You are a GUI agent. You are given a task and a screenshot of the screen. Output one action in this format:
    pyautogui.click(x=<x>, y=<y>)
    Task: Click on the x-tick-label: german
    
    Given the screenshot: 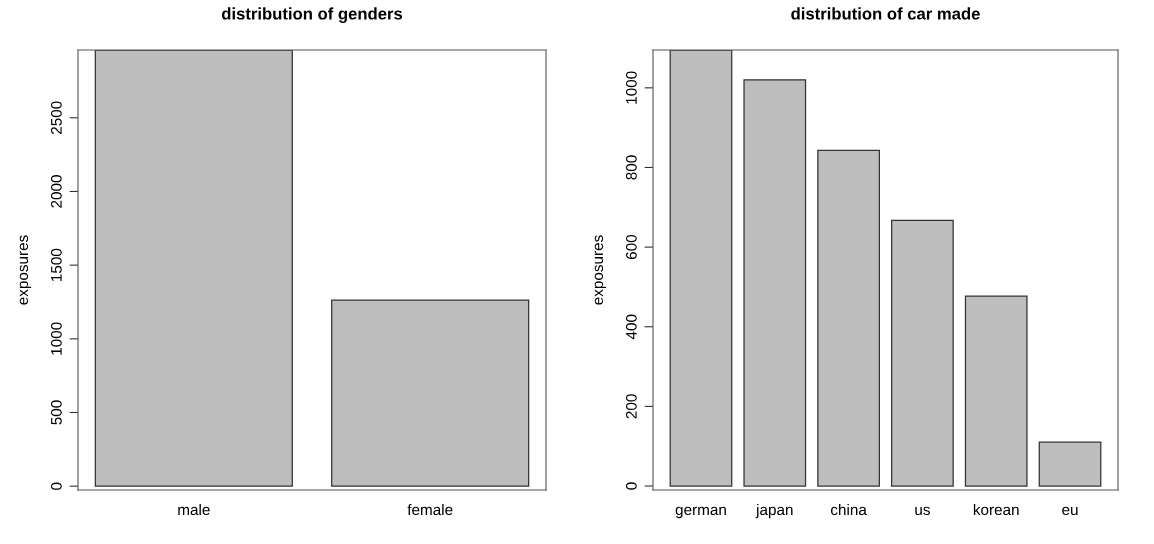 What is the action you would take?
    pyautogui.click(x=700, y=512)
    